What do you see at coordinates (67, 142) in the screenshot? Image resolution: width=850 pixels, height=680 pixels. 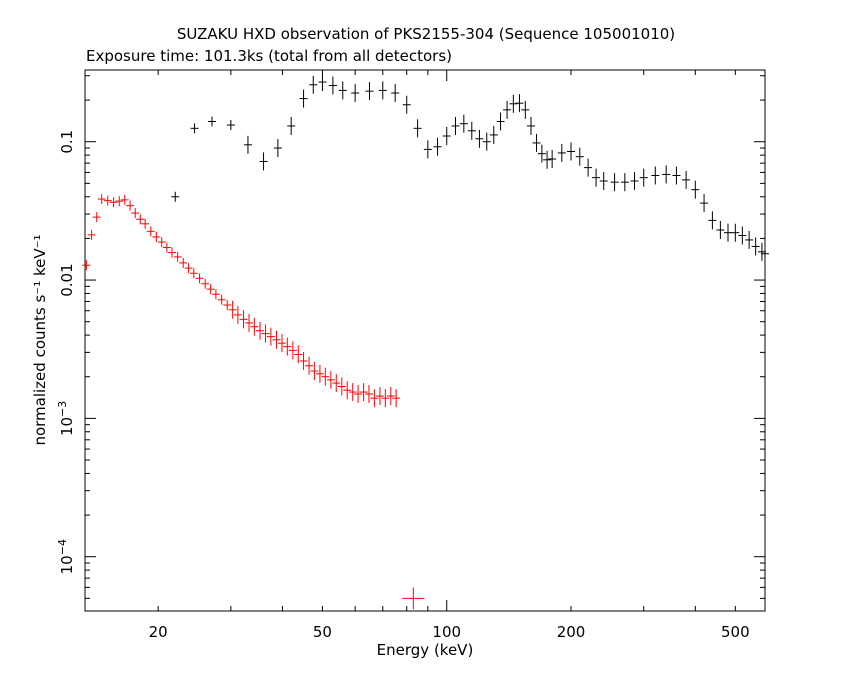 I see `y-tick-label: 0.1` at bounding box center [67, 142].